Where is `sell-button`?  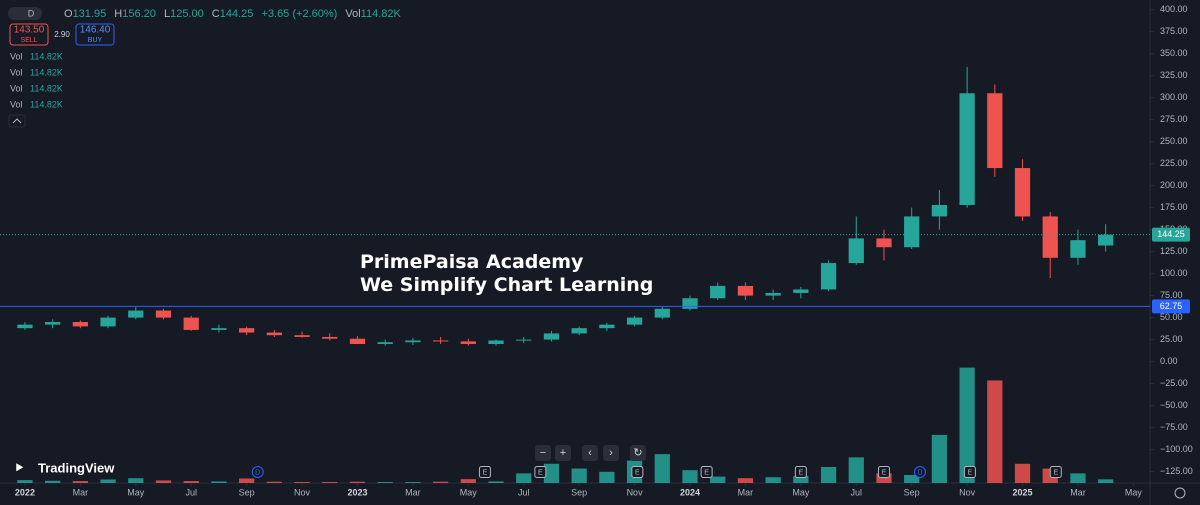 sell-button is located at coordinates (29, 34).